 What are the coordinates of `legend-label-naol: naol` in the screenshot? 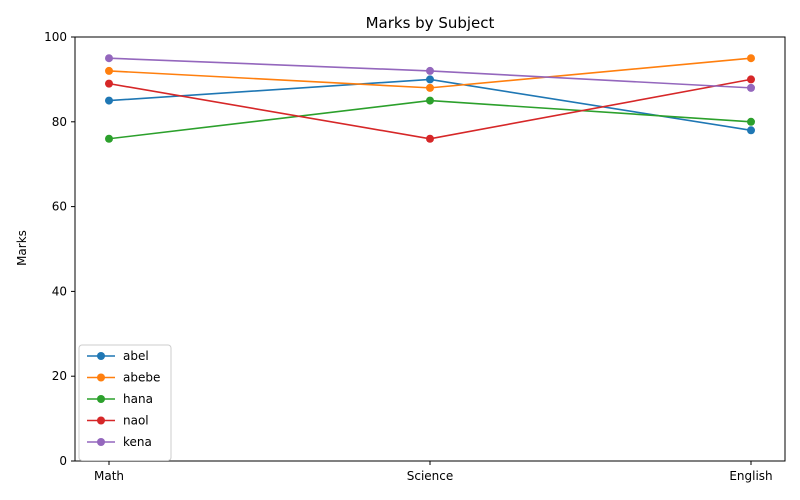 It's located at (136, 421).